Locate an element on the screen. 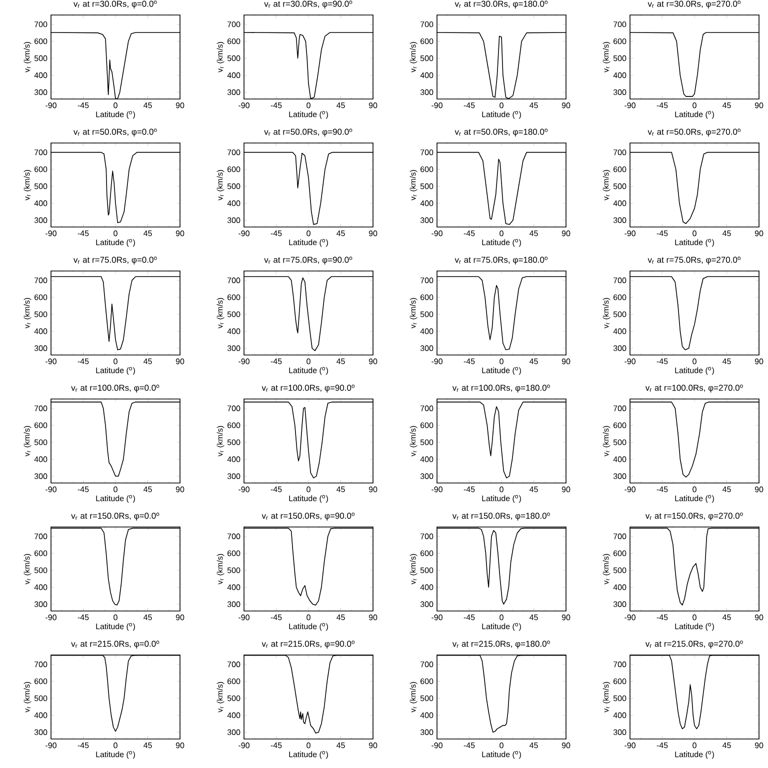 This screenshot has width=768, height=768. chart-title: v$_{r}$ at r=215.0Rs, φ=90.0$^{o}$ is located at coordinates (308, 644).